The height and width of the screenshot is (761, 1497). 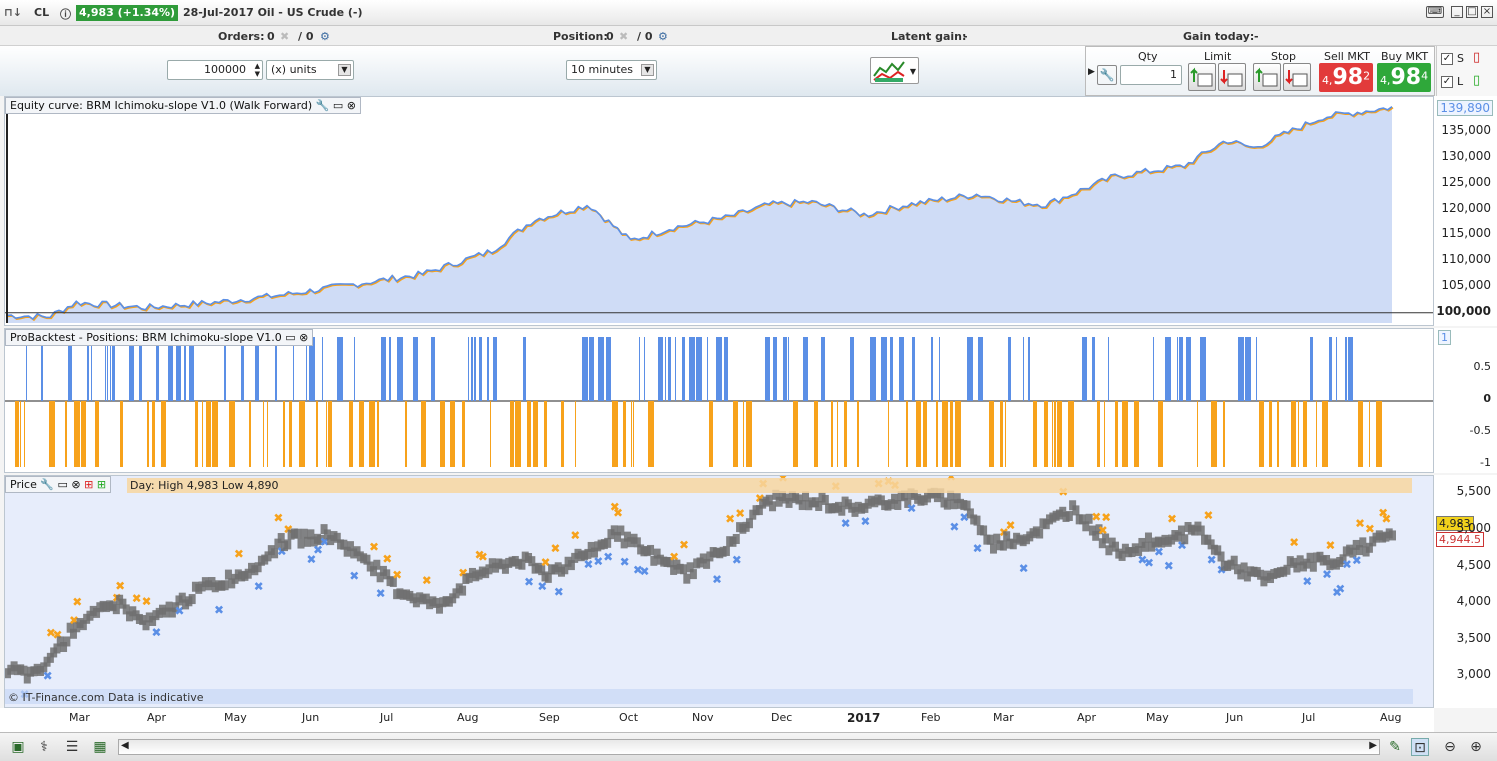 I want to click on close-button: ×, so click(x=1487, y=12).